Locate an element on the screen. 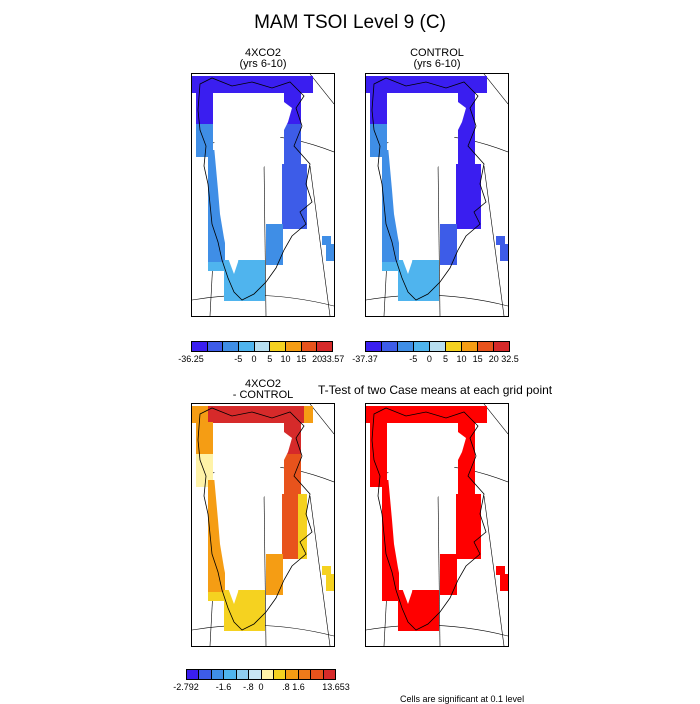 This screenshot has width=700, height=704. panel-title-line1: 4XCO2 is located at coordinates (263, 384).